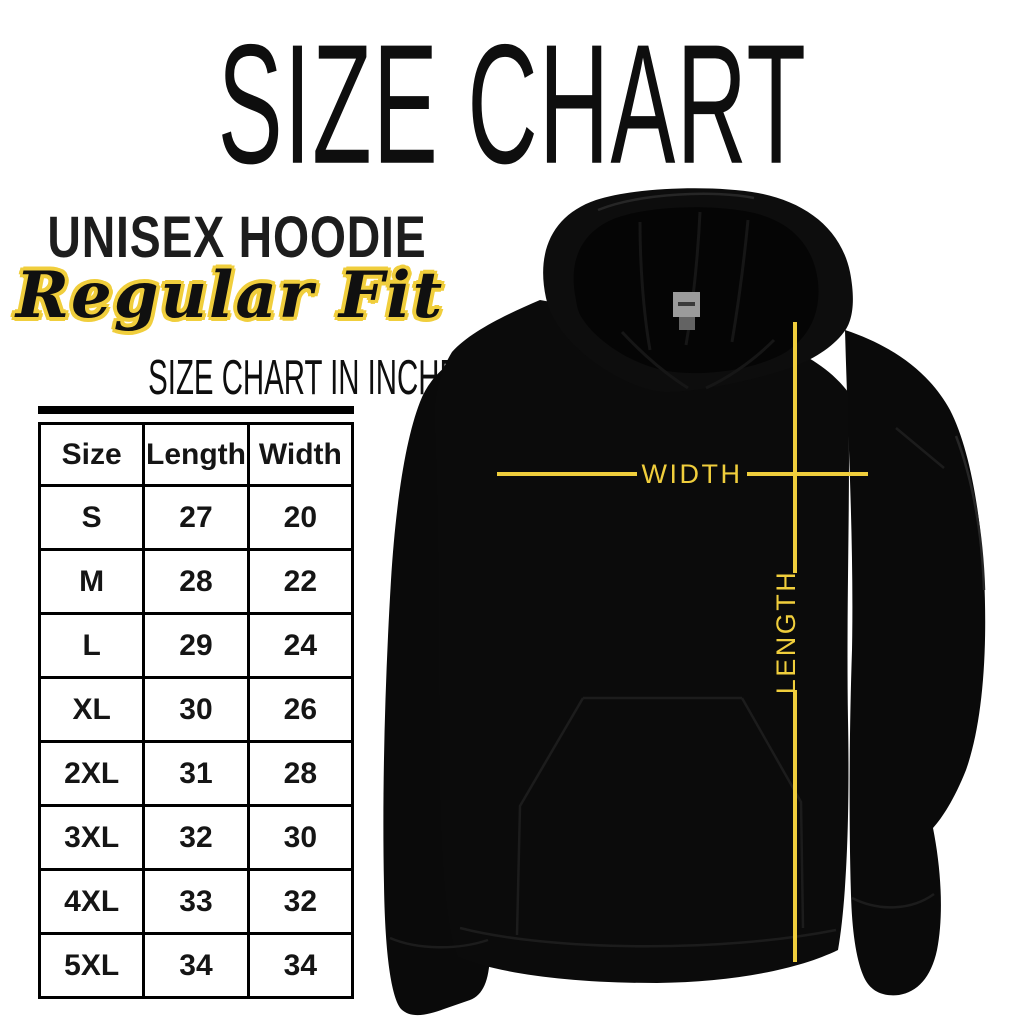 The image size is (1024, 1024). I want to click on length-cell: 30, so click(196, 709).